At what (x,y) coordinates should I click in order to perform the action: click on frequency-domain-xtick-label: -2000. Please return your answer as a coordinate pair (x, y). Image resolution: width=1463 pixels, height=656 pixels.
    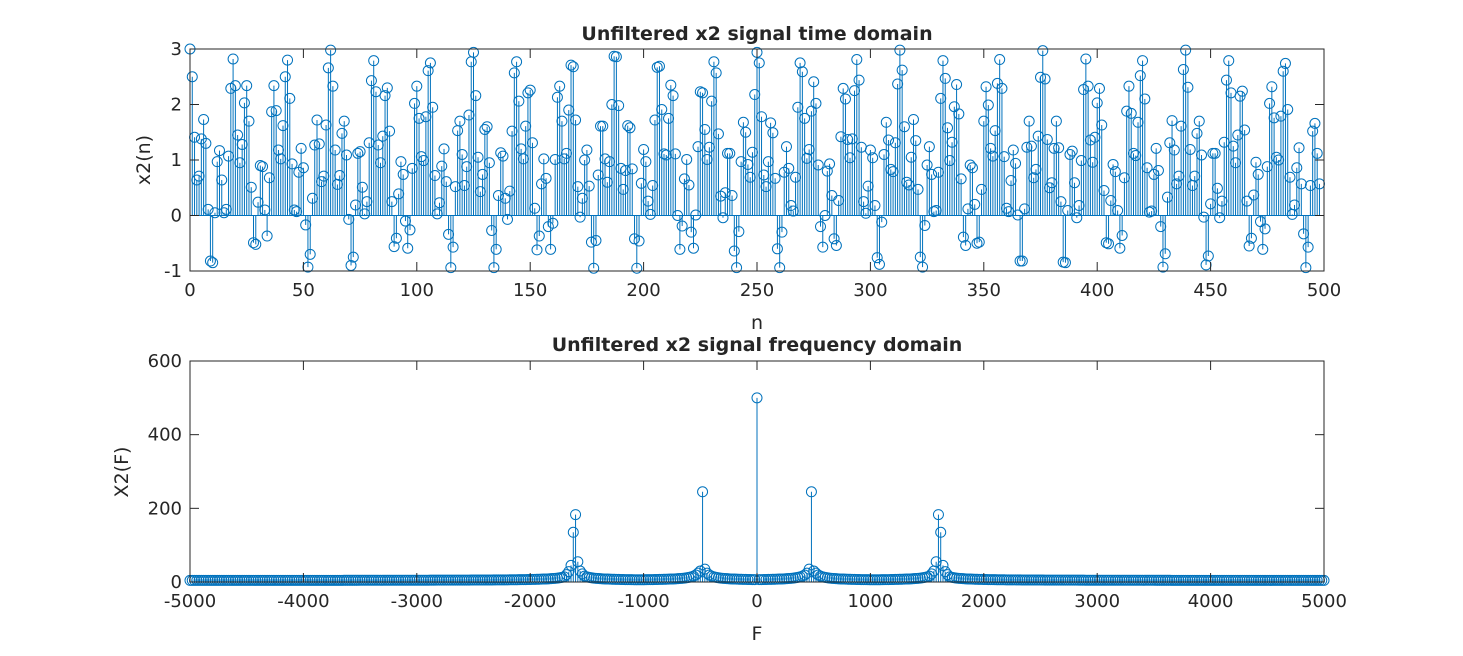
    Looking at the image, I should click on (530, 601).